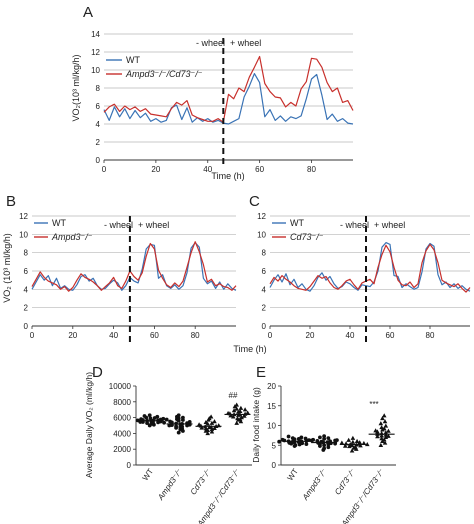 The width and height of the screenshot is (474, 524). What do you see at coordinates (98, 142) in the screenshot?
I see `panel-a-y-tick-label: 2` at bounding box center [98, 142].